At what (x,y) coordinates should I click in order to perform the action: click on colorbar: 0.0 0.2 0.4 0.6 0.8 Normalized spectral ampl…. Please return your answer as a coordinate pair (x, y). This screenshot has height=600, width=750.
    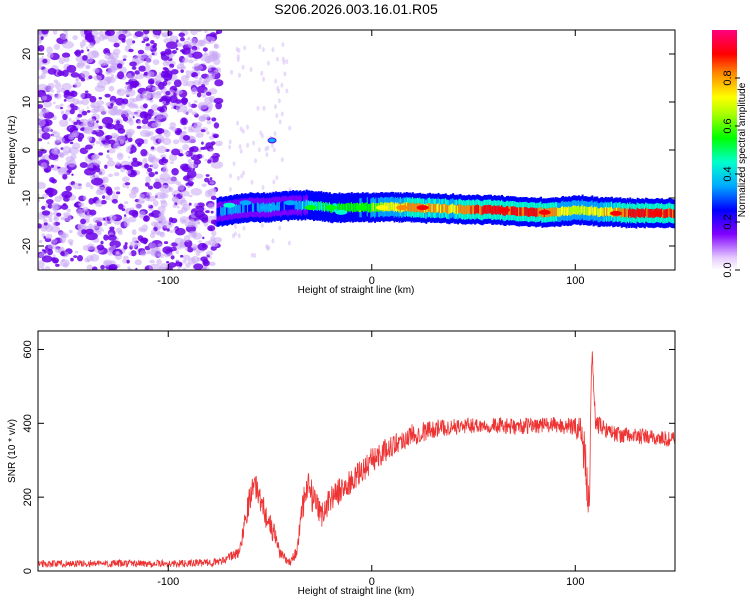
    Looking at the image, I should click on (730, 154).